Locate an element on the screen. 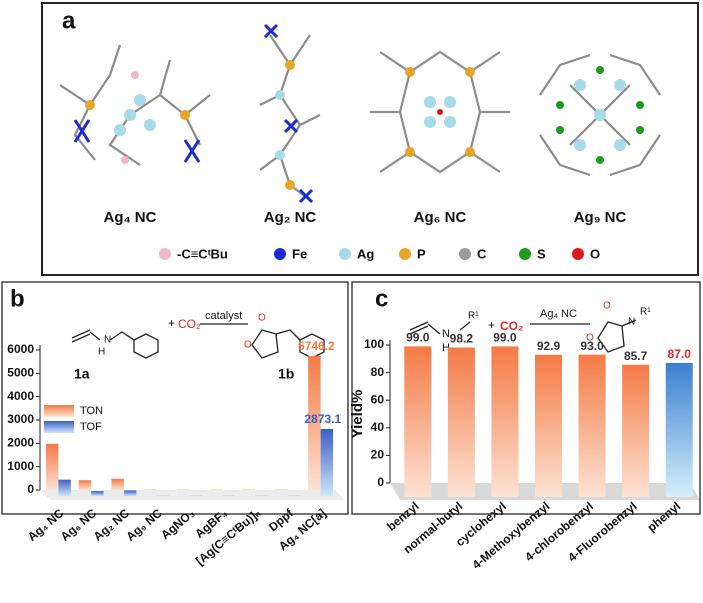 The height and width of the screenshot is (603, 703). y-tick-label: 6000 is located at coordinates (20, 349).